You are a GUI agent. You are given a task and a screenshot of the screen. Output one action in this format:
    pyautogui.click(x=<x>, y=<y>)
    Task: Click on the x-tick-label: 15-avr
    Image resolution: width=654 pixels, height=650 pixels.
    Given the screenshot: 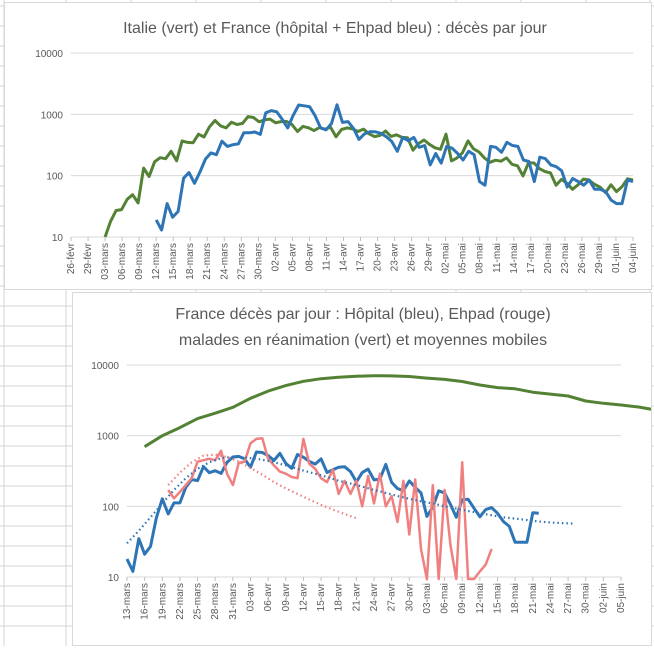 What is the action you would take?
    pyautogui.click(x=321, y=596)
    